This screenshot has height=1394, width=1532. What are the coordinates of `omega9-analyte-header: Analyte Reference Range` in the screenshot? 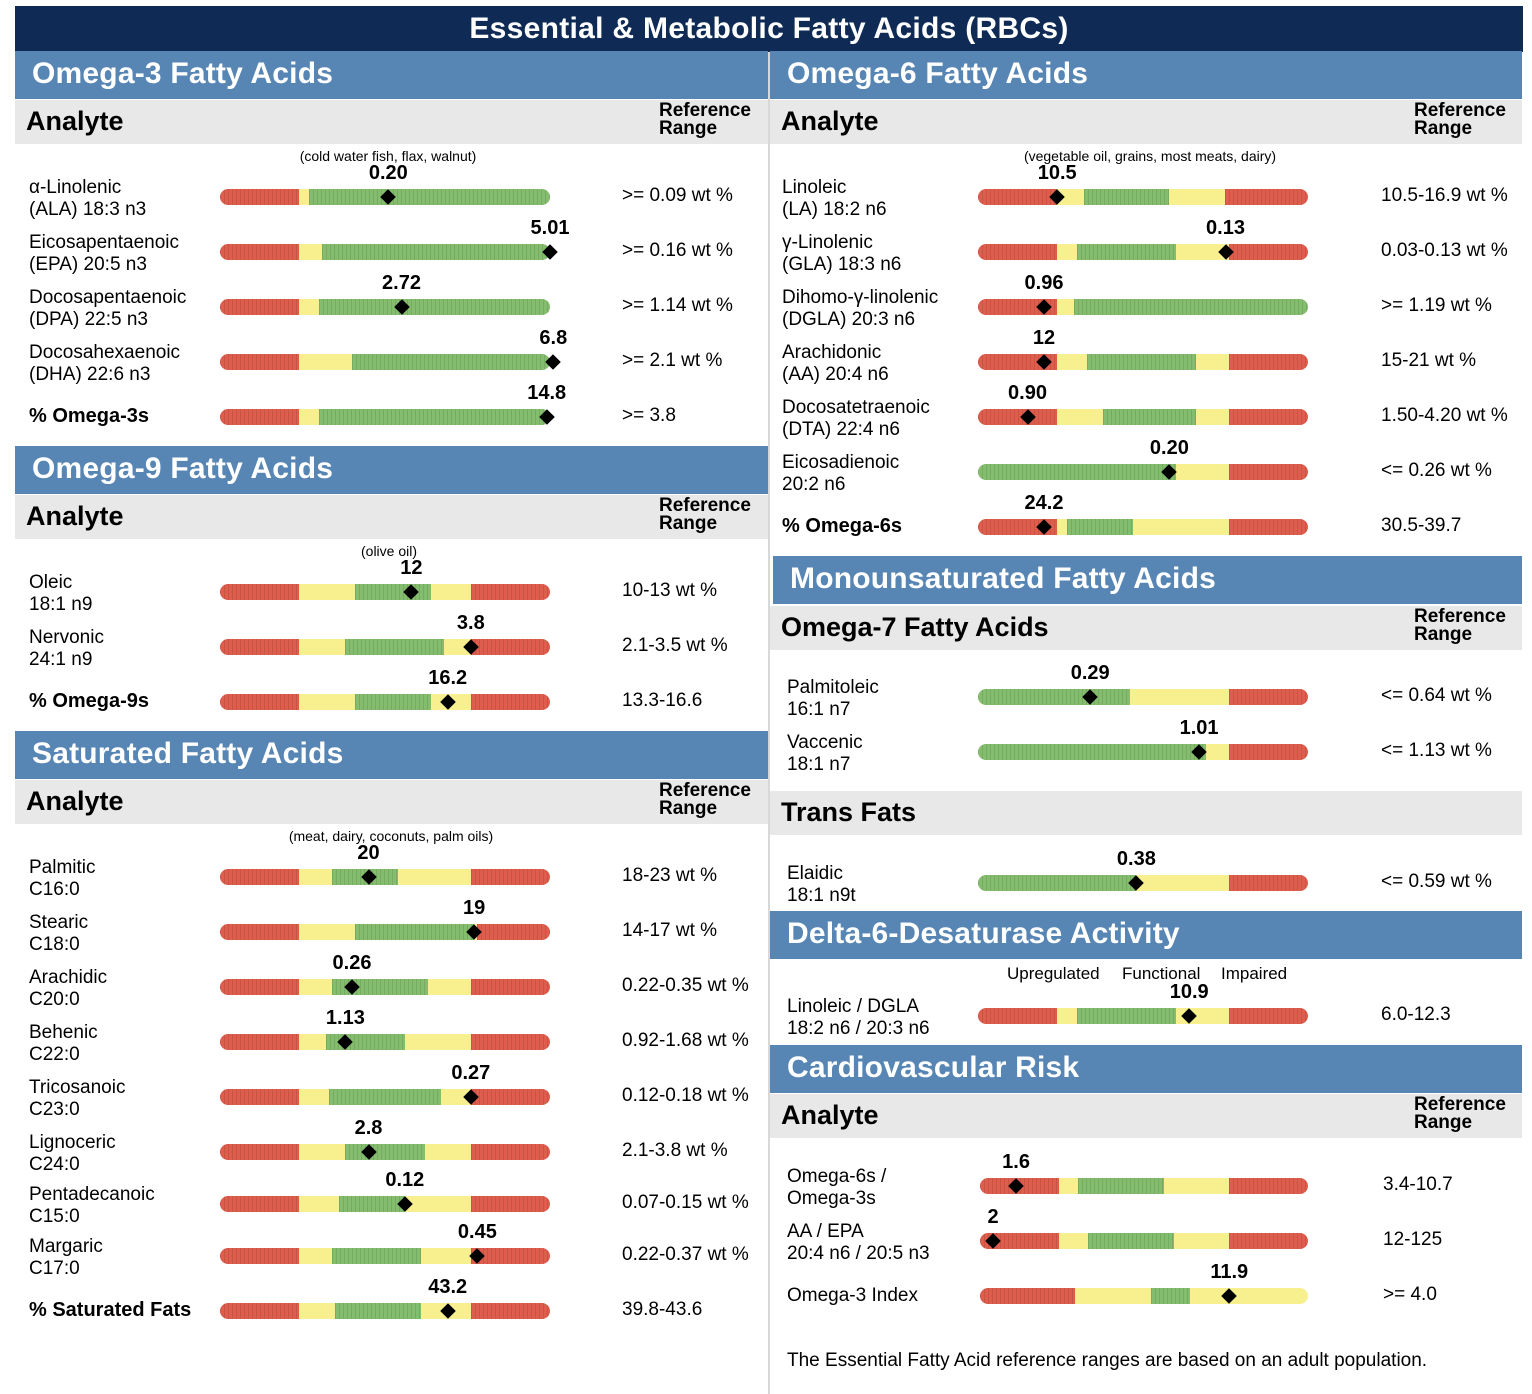 It's located at (391, 517).